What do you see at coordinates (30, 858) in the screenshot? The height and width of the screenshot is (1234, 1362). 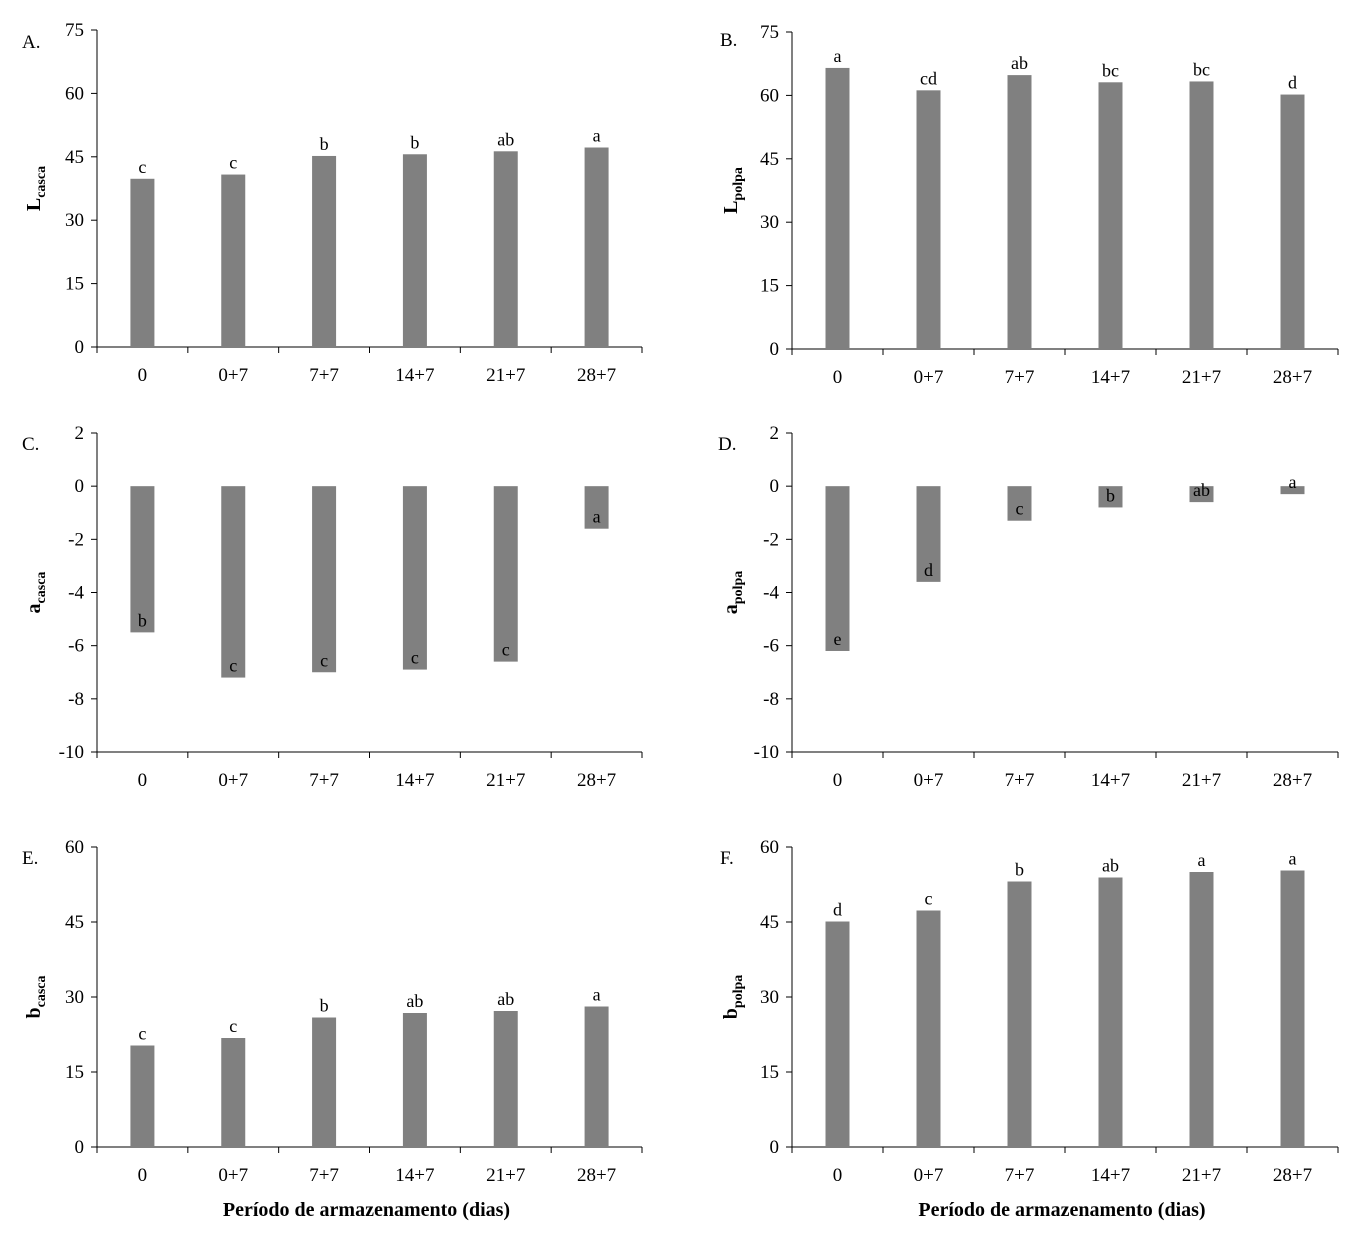 I see `panel-label: E.` at bounding box center [30, 858].